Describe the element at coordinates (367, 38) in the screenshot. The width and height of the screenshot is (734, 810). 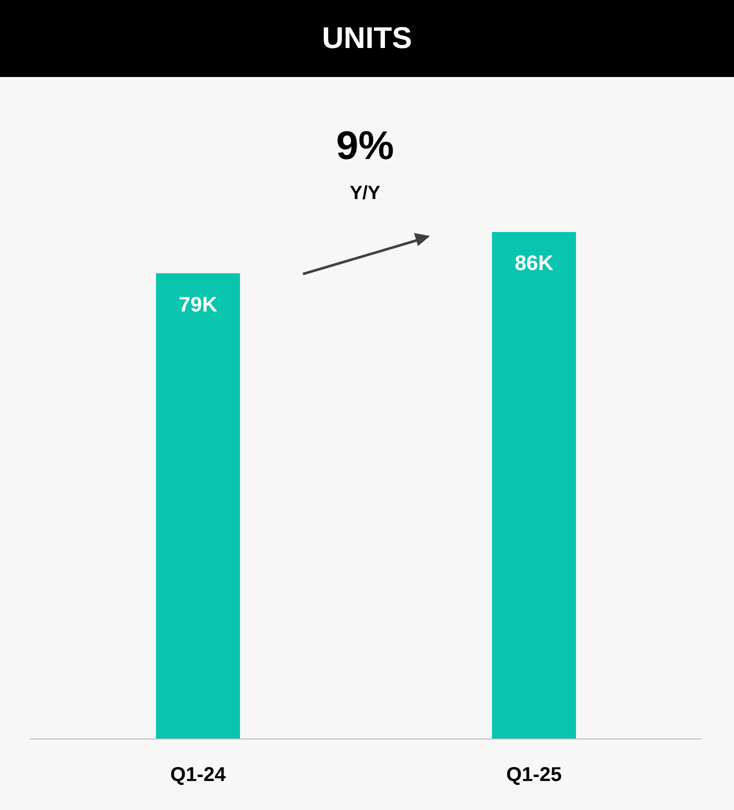
I see `chart-title: UNITS` at that location.